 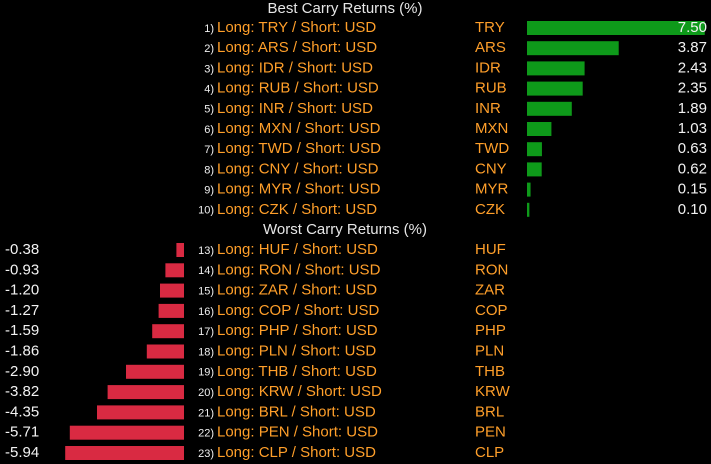 I want to click on currency-code: HUF, so click(x=490, y=249).